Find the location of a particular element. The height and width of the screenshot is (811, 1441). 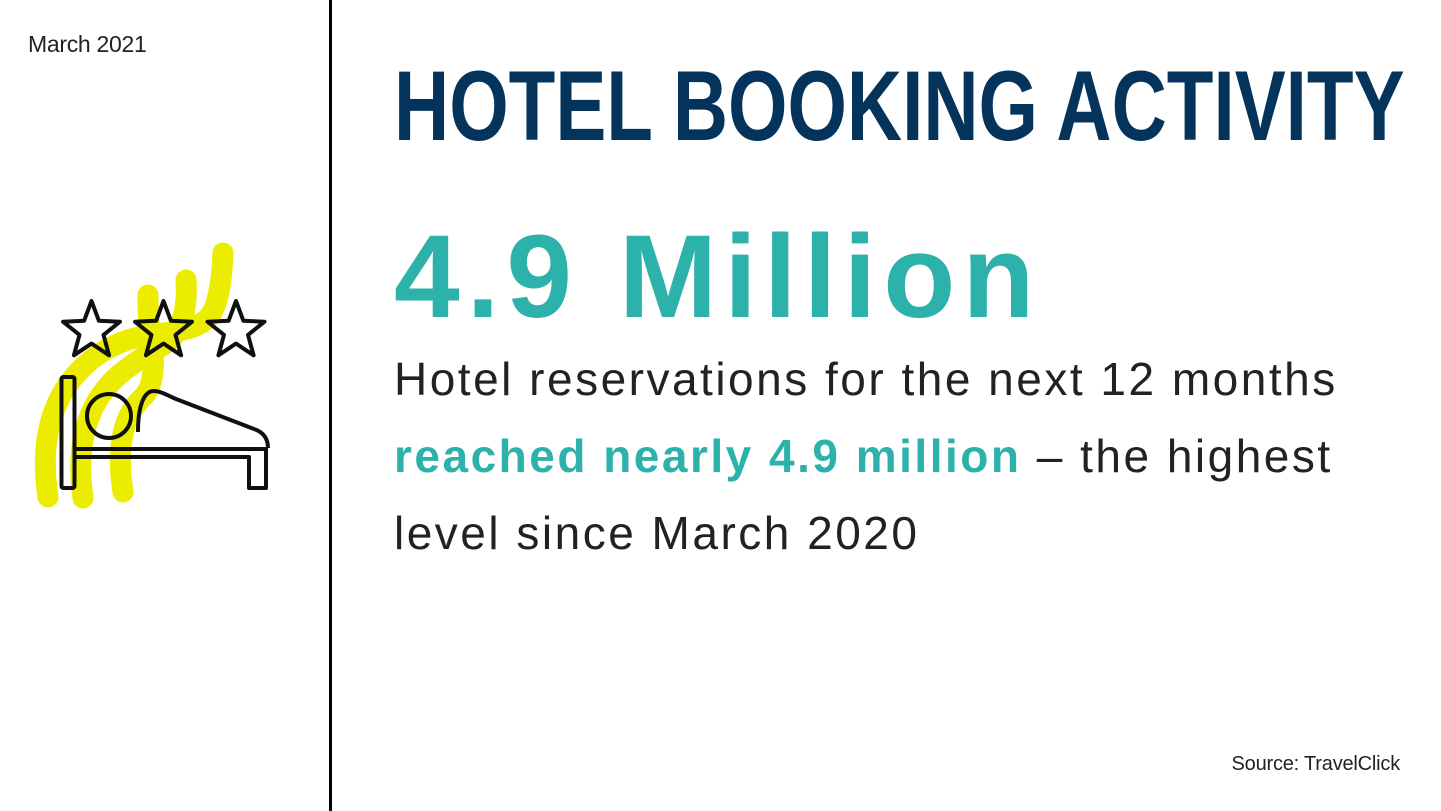

bed-icon is located at coordinates (164, 432).